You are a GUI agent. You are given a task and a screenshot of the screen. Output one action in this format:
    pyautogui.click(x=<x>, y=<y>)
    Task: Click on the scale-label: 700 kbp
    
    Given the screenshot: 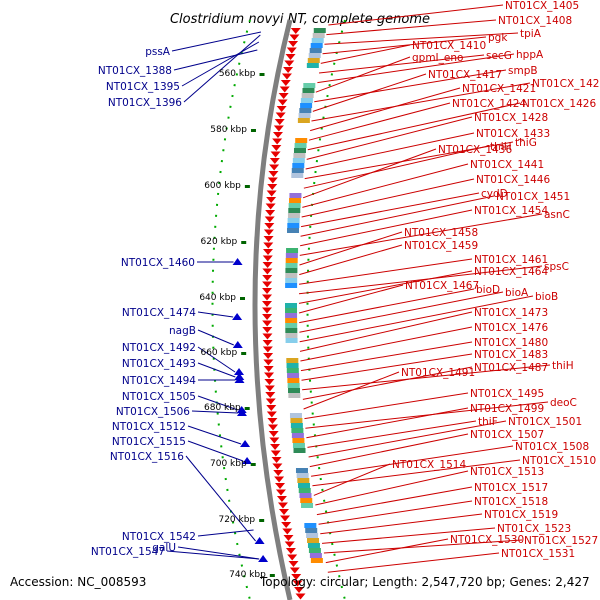 What is the action you would take?
    pyautogui.click(x=228, y=464)
    